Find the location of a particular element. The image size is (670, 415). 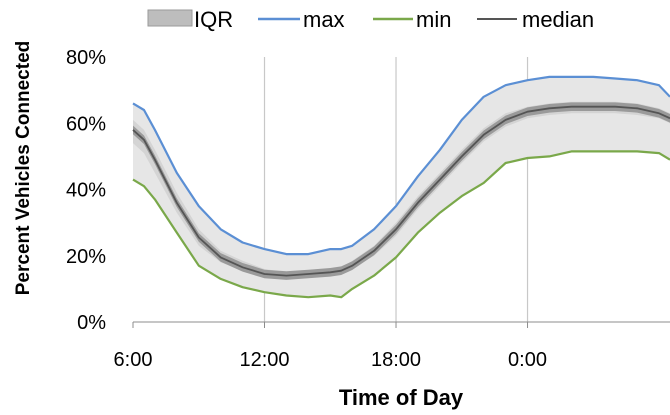

y-tick-label: 0% is located at coordinates (91, 323).